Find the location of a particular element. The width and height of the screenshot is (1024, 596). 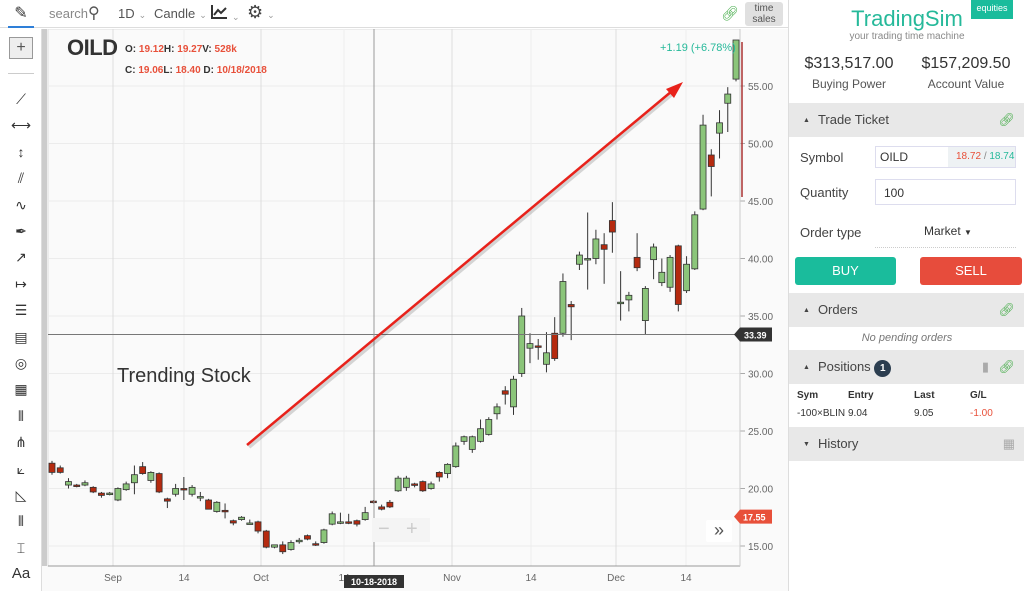

expand-icon: ▼ is located at coordinates (806, 444).